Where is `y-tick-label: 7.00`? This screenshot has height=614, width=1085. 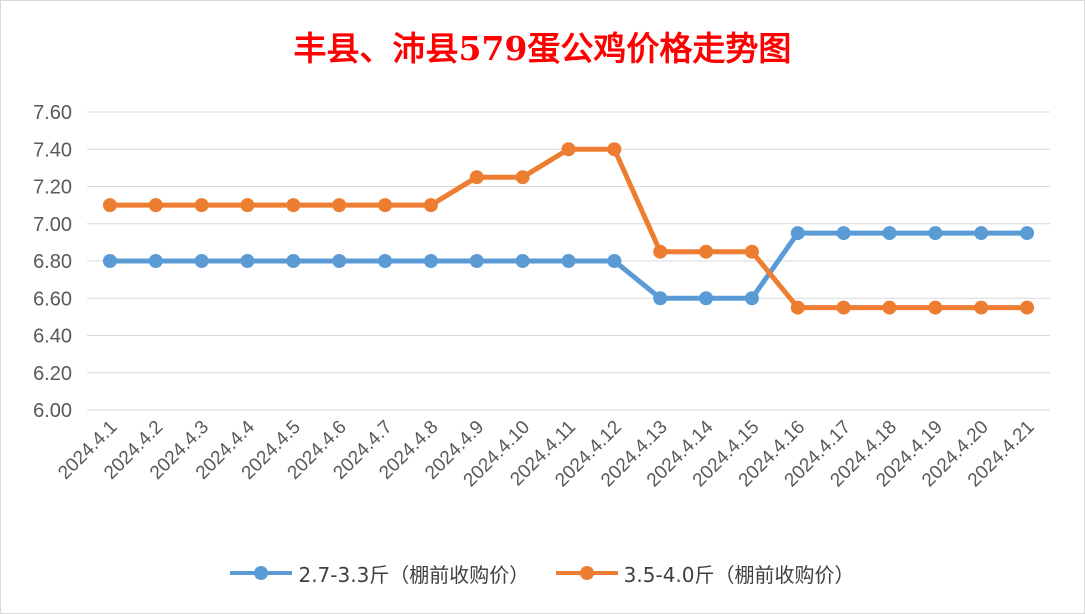 y-tick-label: 7.00 is located at coordinates (52, 225).